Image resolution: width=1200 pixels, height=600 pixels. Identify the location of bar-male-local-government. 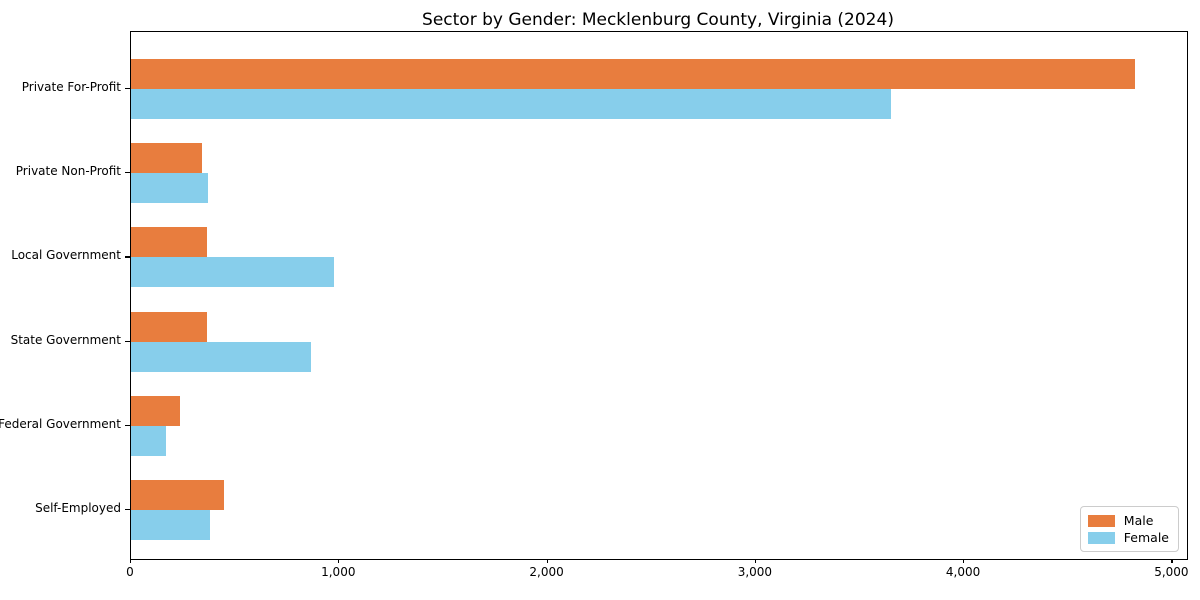
(169, 242).